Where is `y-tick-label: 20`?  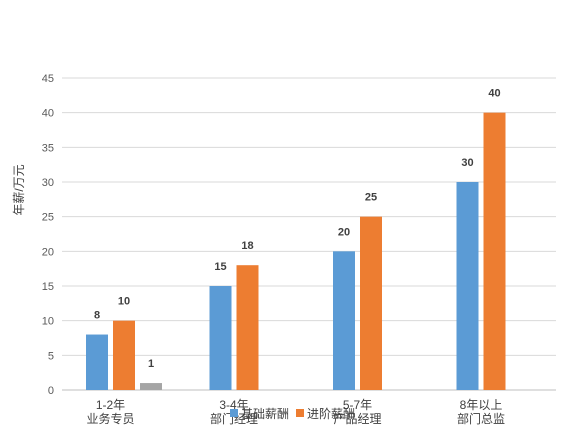 y-tick-label: 20 is located at coordinates (48, 252).